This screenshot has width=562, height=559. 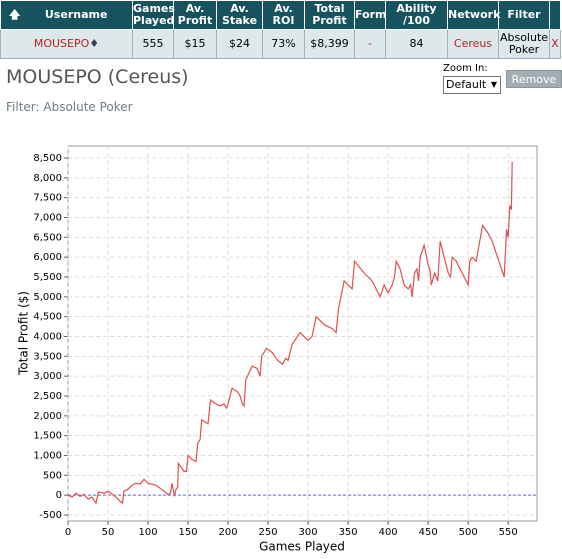 I want to click on y-tick-label: 8,500, so click(x=47, y=158).